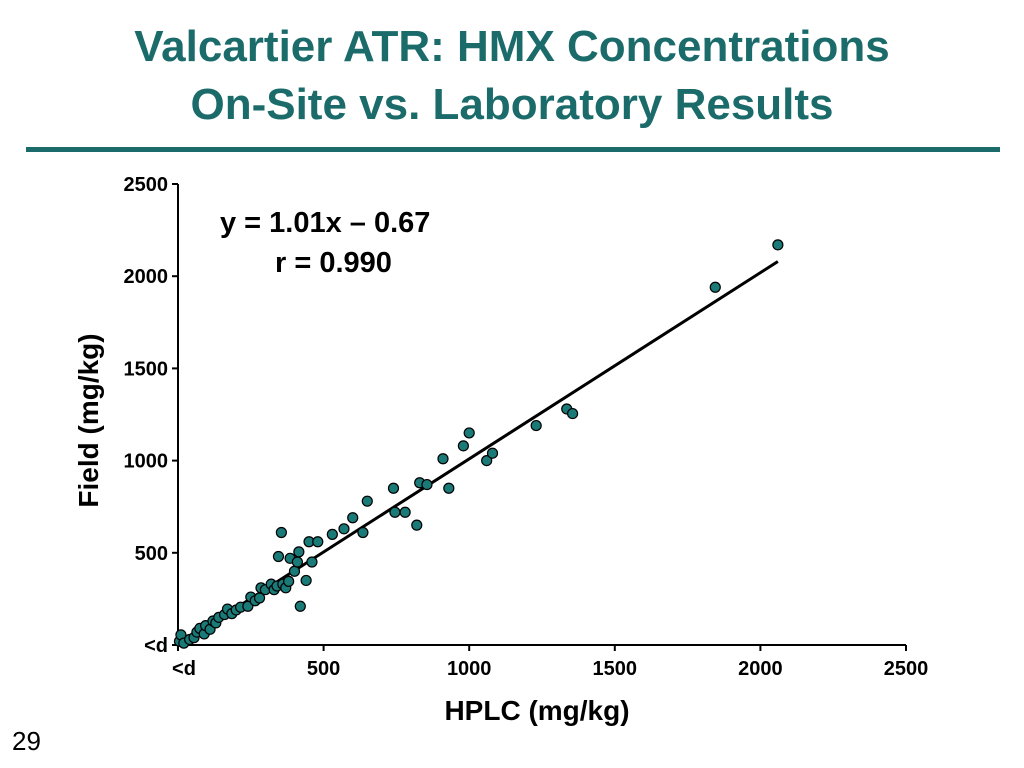  What do you see at coordinates (151, 554) in the screenshot?
I see `y-tick-label: 500` at bounding box center [151, 554].